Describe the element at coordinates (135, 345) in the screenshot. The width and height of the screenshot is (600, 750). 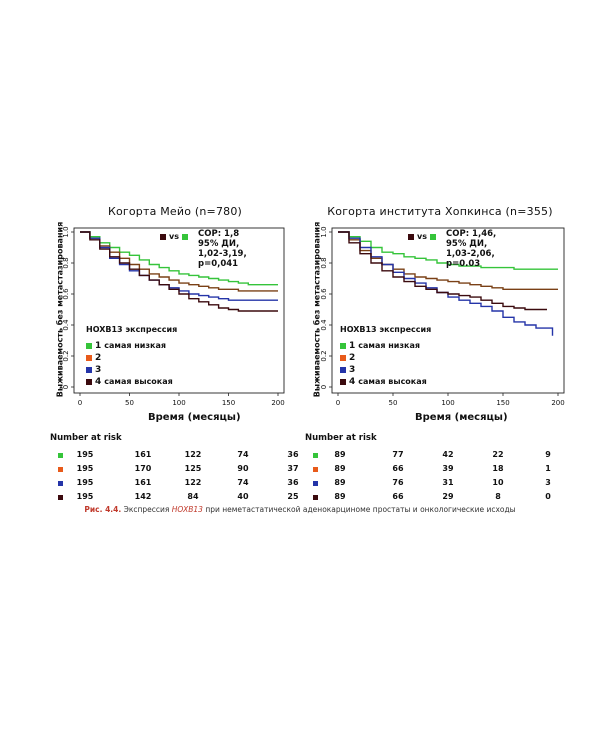
I see `legend-label: самая низкая` at that location.